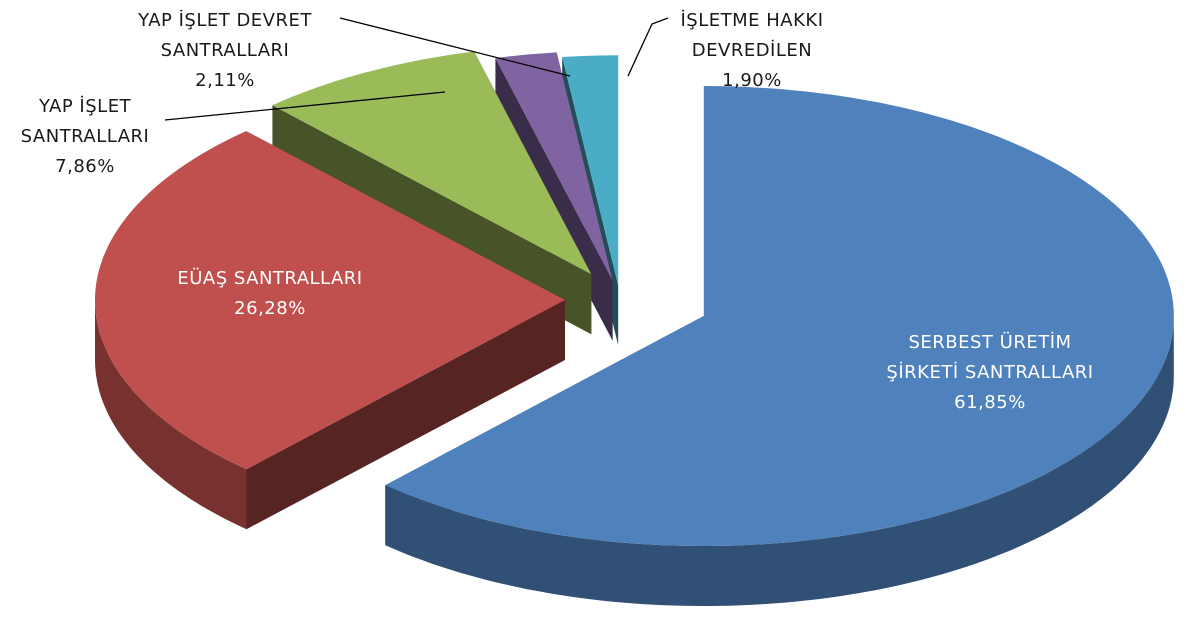  I want to click on data-label: YAP İŞLET SANTRALLARI 7,86%, so click(85, 136).